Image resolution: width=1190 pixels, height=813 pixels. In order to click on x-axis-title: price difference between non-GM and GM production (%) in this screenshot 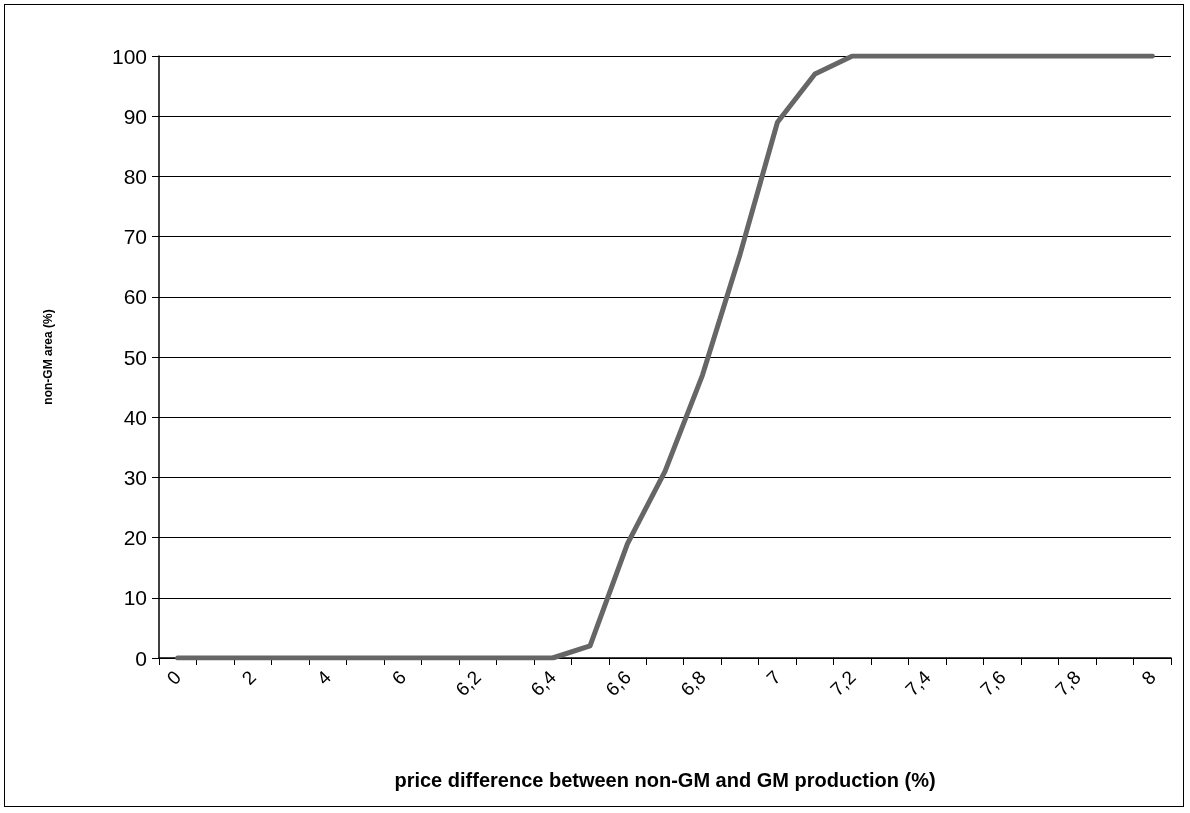, I will do `click(665, 780)`.